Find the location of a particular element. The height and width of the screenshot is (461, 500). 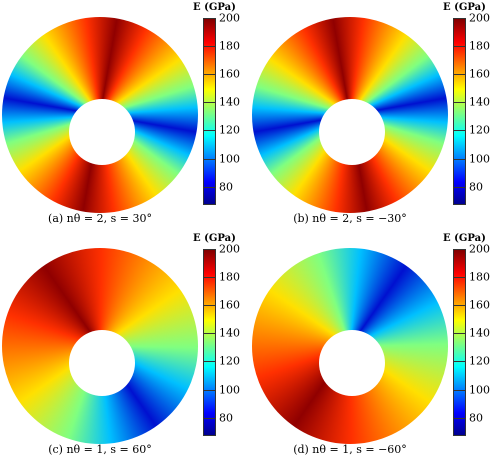

caption: (d) nθ = 1, s = −60° is located at coordinates (350, 449).